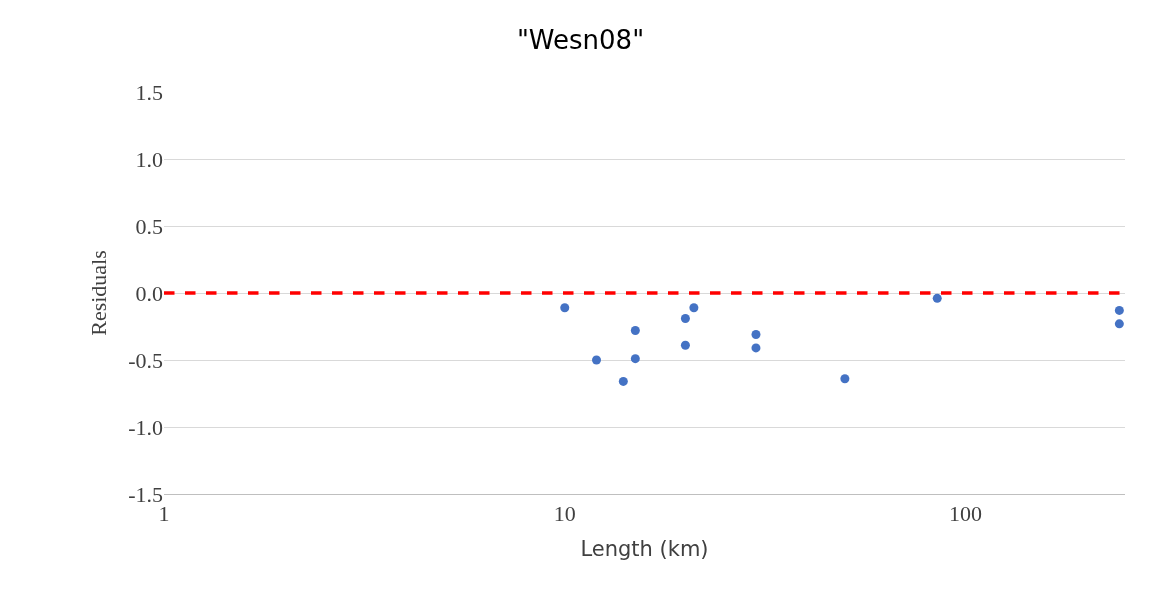 The height and width of the screenshot is (610, 1161). What do you see at coordinates (149, 293) in the screenshot?
I see `y-tick-label: 0.0` at bounding box center [149, 293].